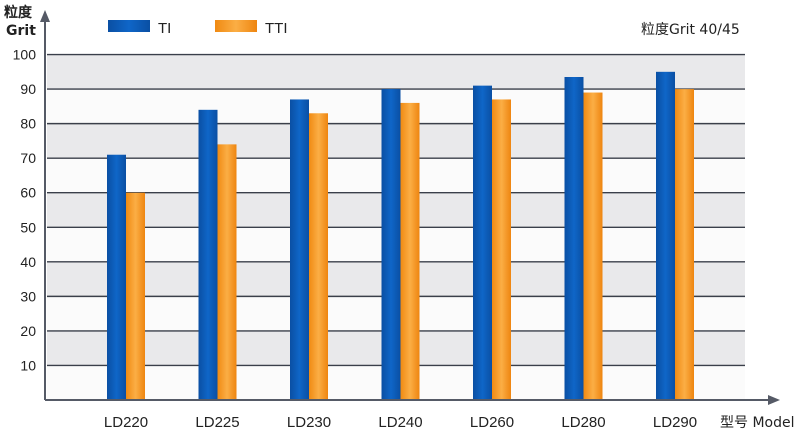 The height and width of the screenshot is (437, 798). What do you see at coordinates (774, 400) in the screenshot?
I see `x-axis-arrow-icon` at bounding box center [774, 400].